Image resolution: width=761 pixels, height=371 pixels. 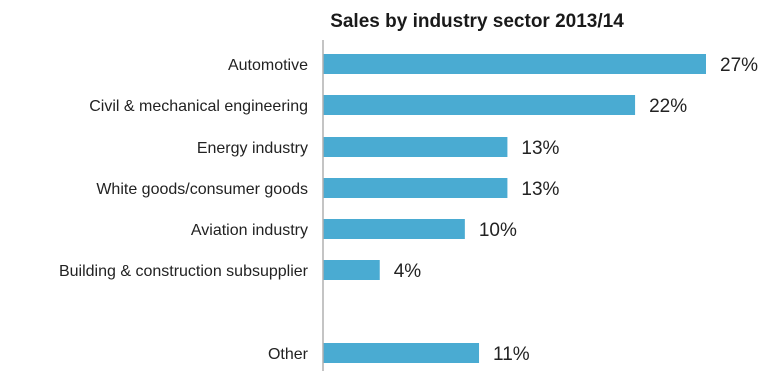 I want to click on category-label: Other, so click(x=288, y=354).